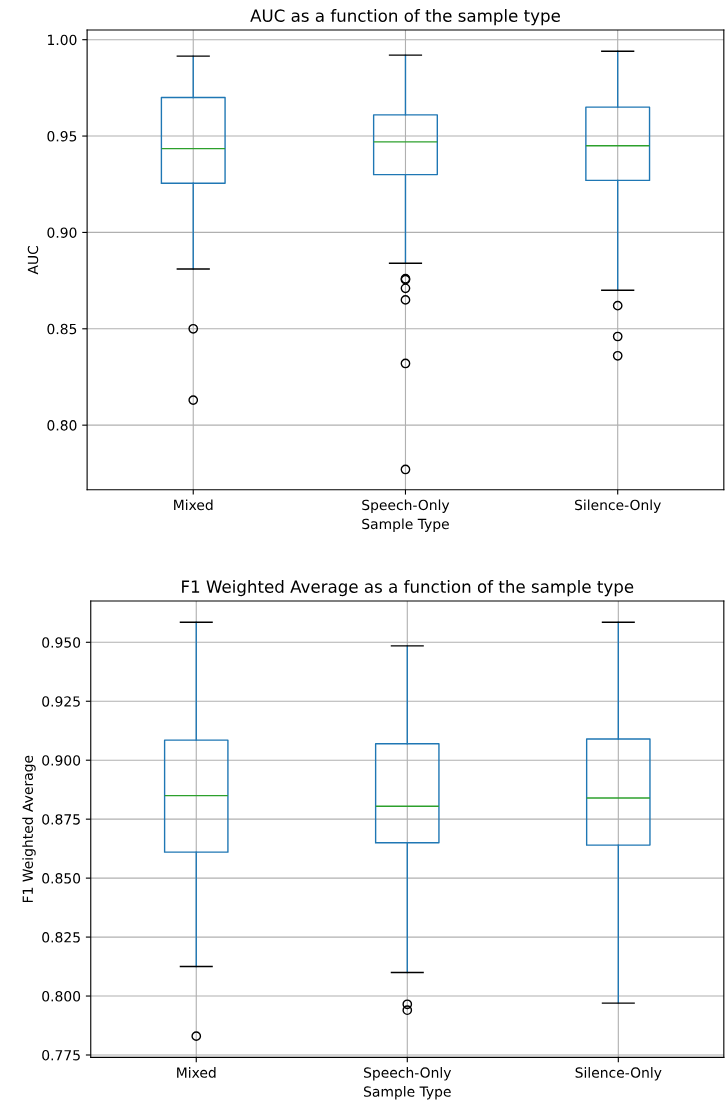 The image size is (726, 1113). What do you see at coordinates (61, 819) in the screenshot?
I see `y-tick-label: 0.875` at bounding box center [61, 819].